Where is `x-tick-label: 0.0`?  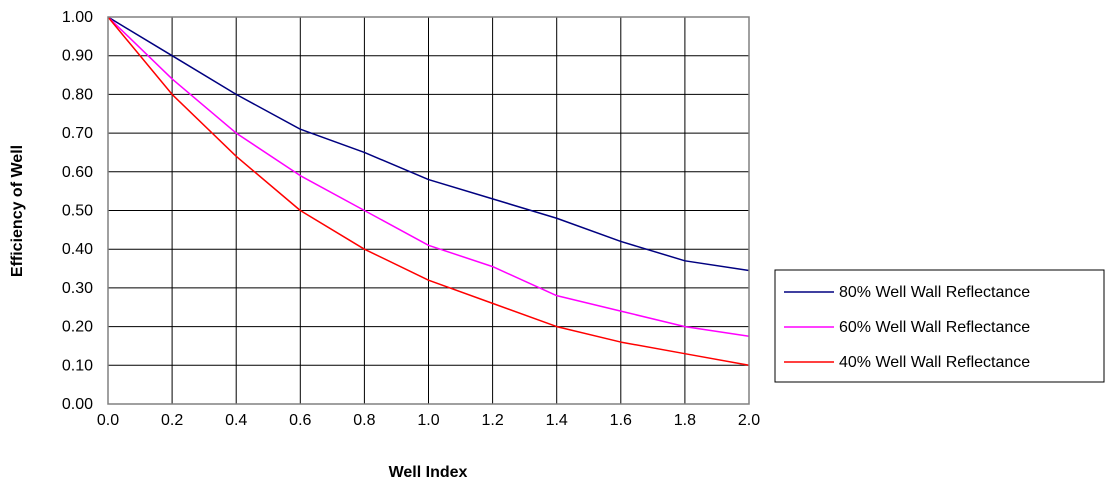 x-tick-label: 0.0 is located at coordinates (108, 420).